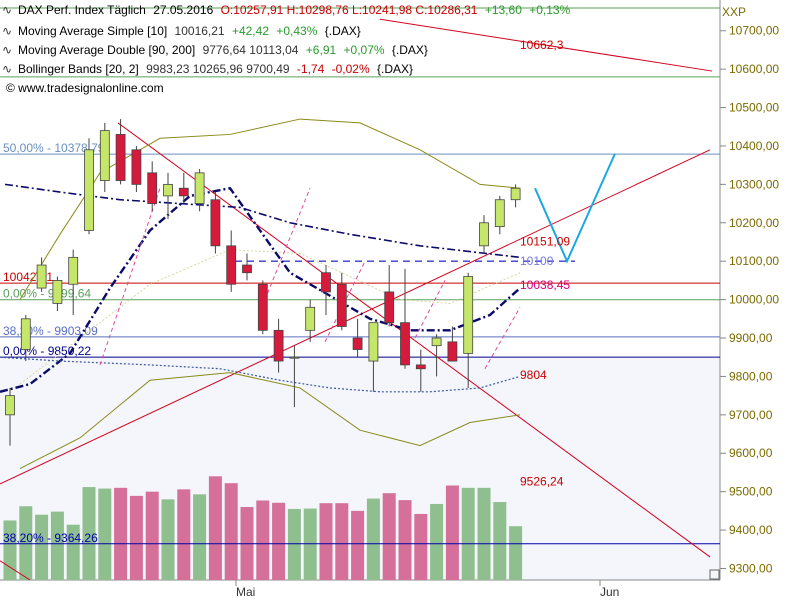 The width and height of the screenshot is (800, 600). What do you see at coordinates (15, 570) in the screenshot?
I see `trend-line-corner` at bounding box center [15, 570].